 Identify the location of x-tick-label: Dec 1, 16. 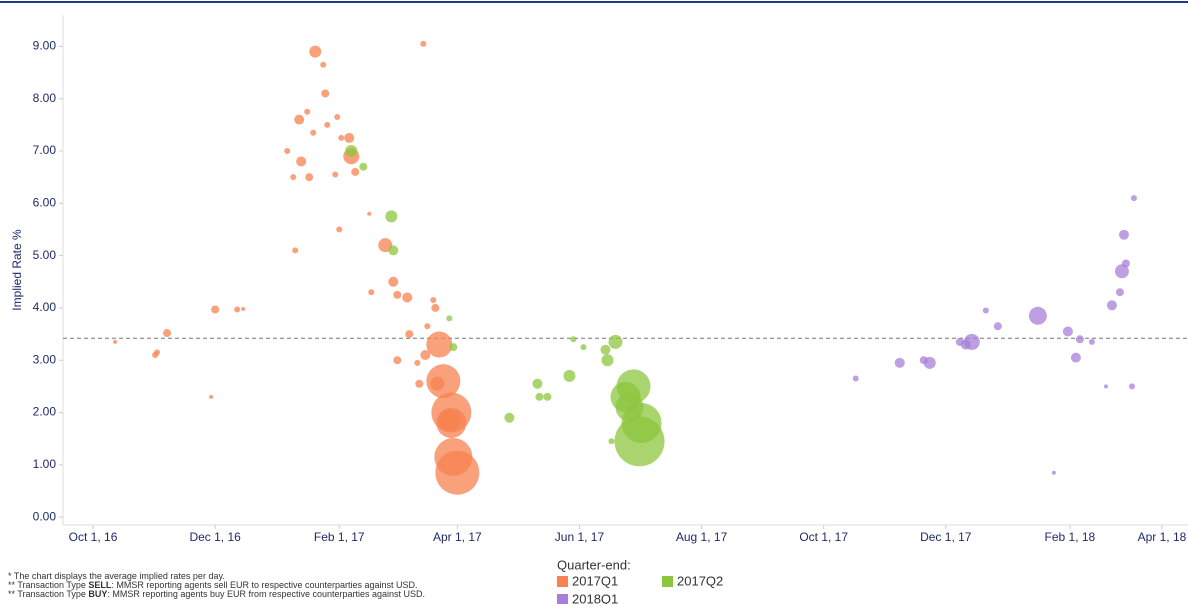
(215, 537).